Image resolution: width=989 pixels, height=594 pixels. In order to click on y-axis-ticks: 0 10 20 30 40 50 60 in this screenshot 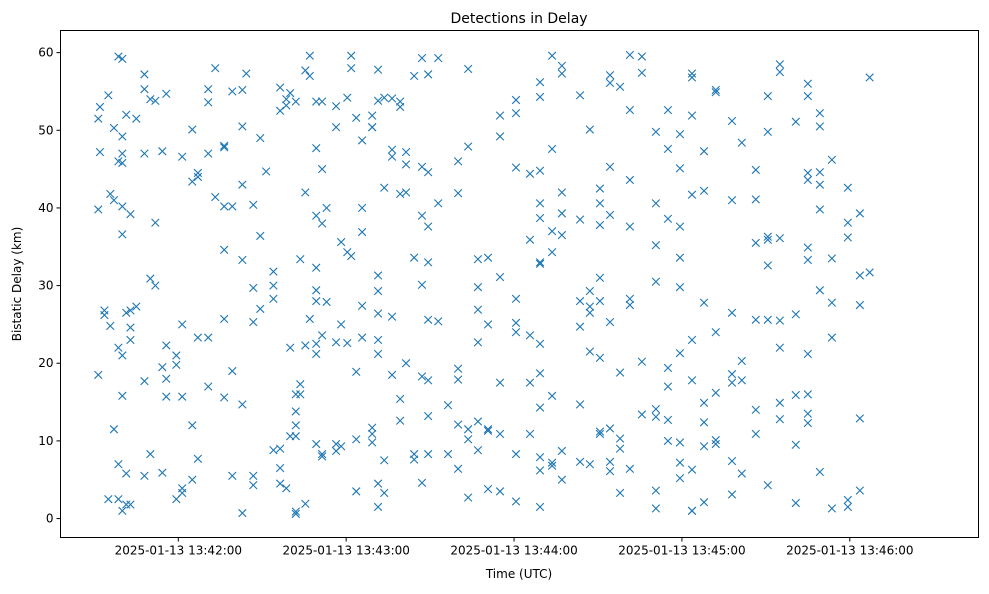, I will do `click(49, 286)`.